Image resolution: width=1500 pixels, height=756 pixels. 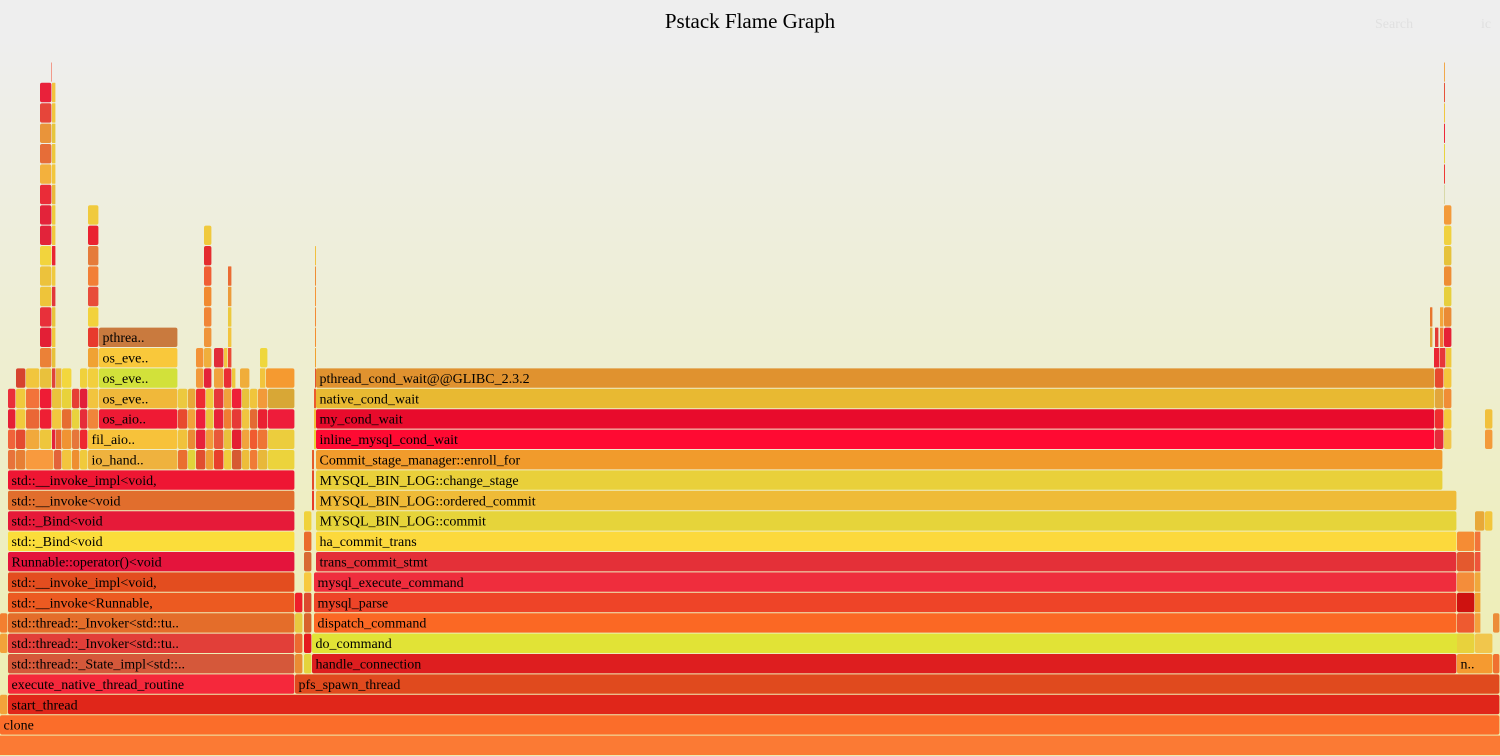 What do you see at coordinates (1394, 24) in the screenshot?
I see `search-button: Search` at bounding box center [1394, 24].